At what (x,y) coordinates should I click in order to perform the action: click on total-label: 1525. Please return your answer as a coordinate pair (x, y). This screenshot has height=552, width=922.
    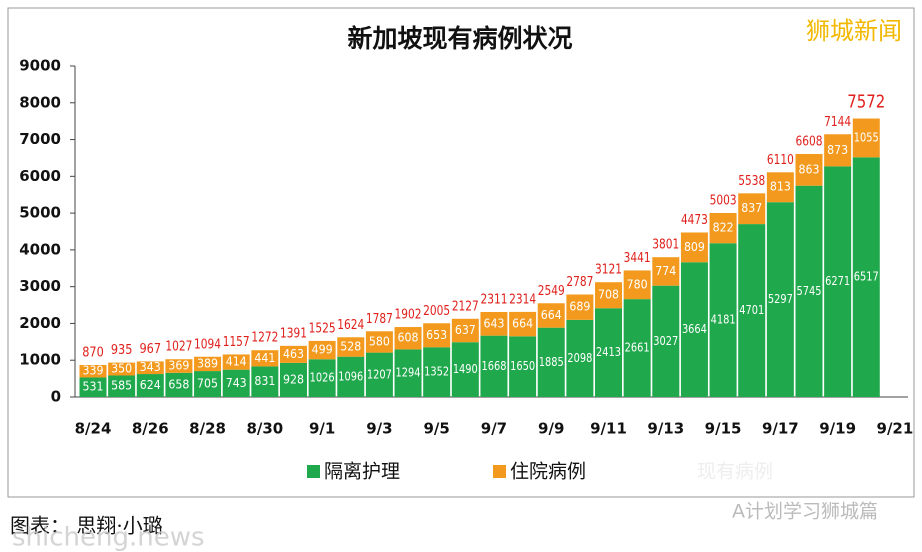
    Looking at the image, I should click on (322, 328).